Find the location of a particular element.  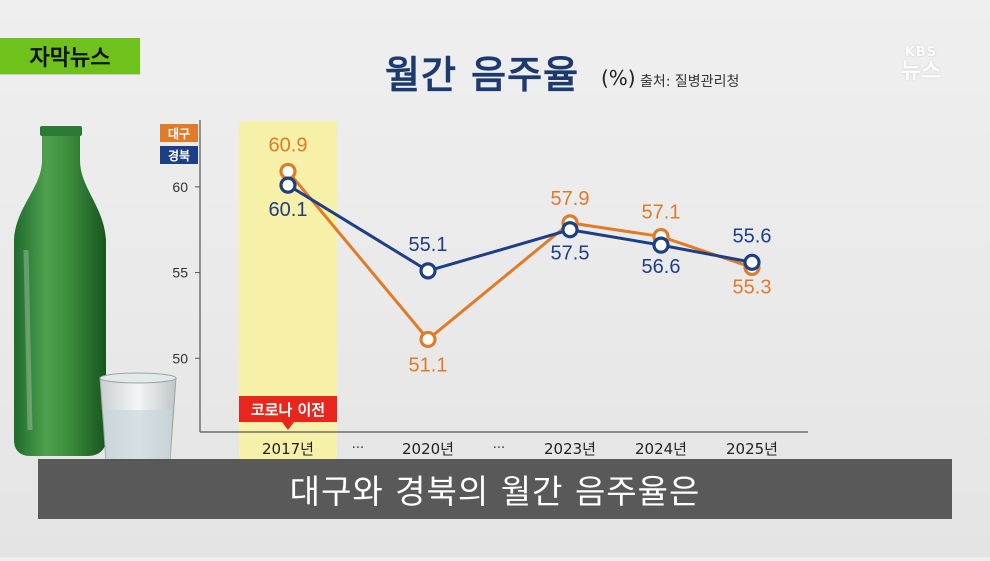

shot-glass-icon is located at coordinates (138, 416).